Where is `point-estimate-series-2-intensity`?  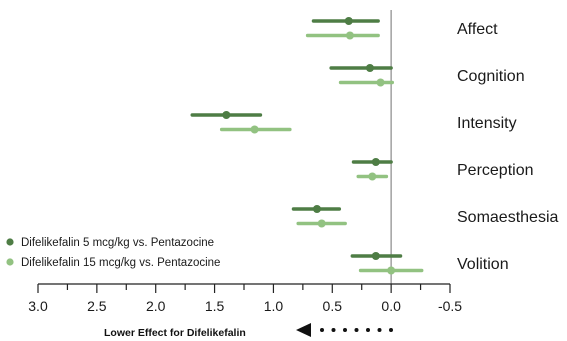
point-estimate-series-2-intensity is located at coordinates (254, 129).